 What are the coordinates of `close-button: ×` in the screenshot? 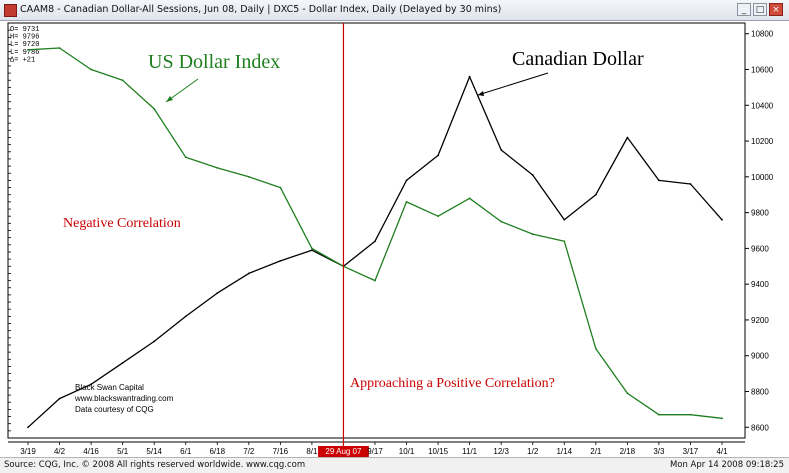 It's located at (776, 9).